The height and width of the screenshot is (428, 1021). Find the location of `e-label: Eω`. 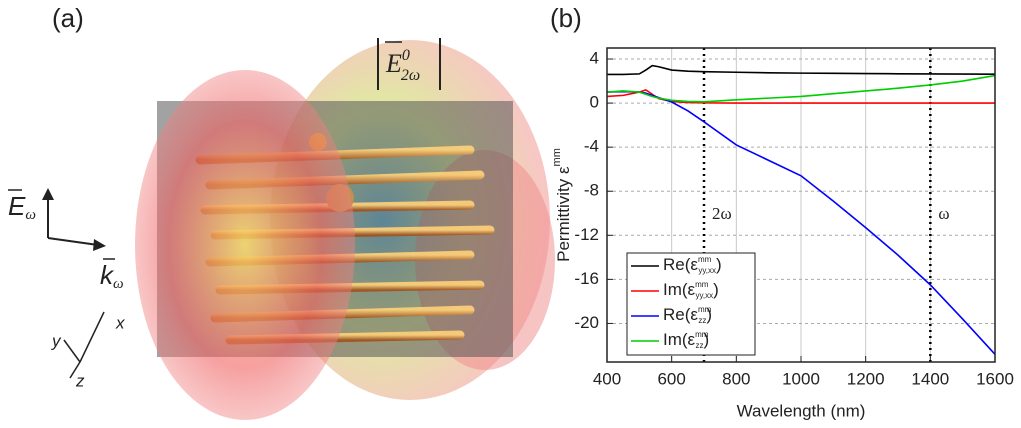

e-label: Eω is located at coordinates (22, 207).